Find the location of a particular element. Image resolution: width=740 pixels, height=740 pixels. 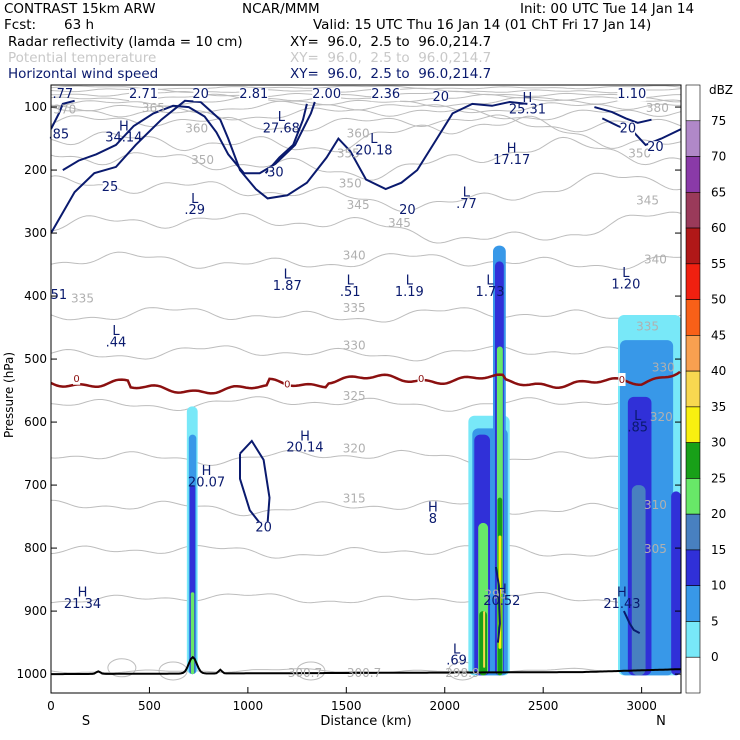

extremum-value: 21.43 is located at coordinates (621, 604).